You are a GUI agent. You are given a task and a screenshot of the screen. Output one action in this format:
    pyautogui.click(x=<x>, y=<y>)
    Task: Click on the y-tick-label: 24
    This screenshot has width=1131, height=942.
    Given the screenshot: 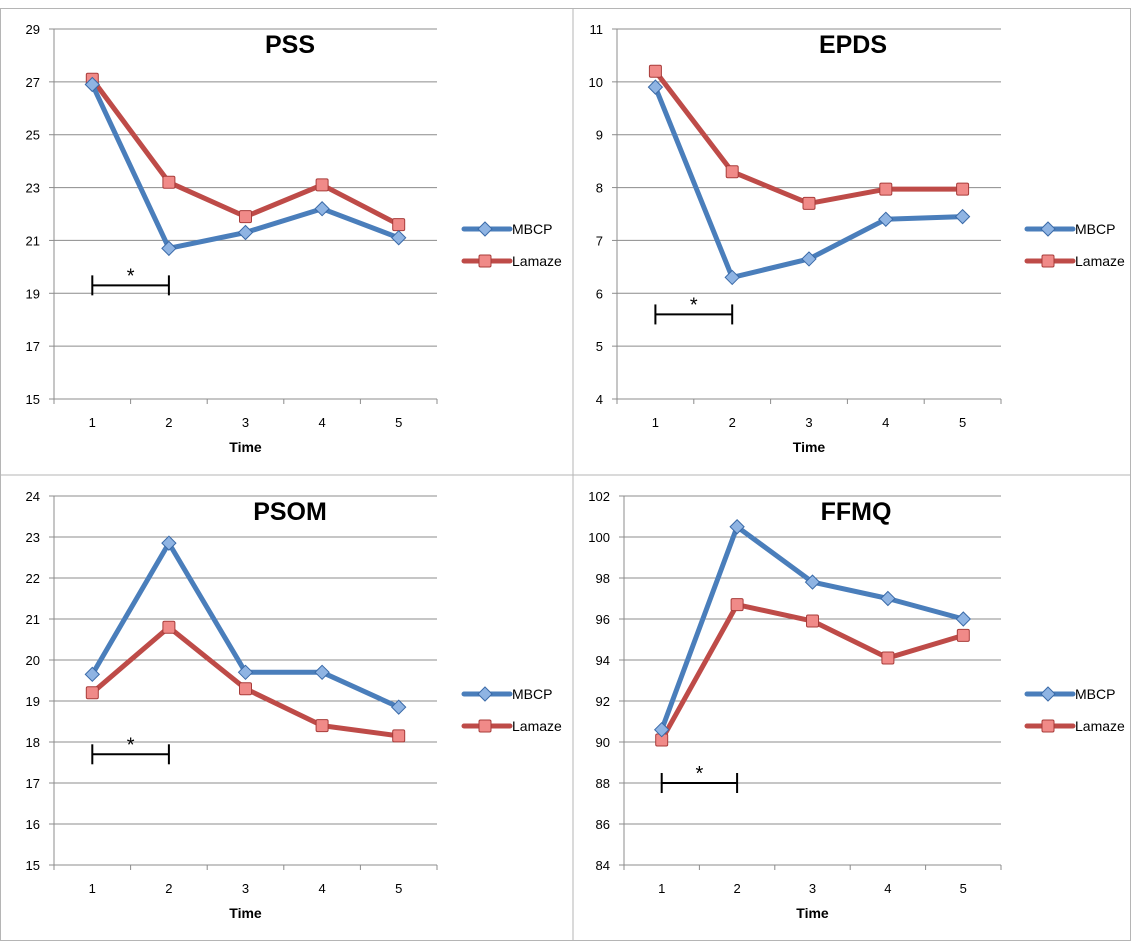 What is the action you would take?
    pyautogui.click(x=33, y=496)
    